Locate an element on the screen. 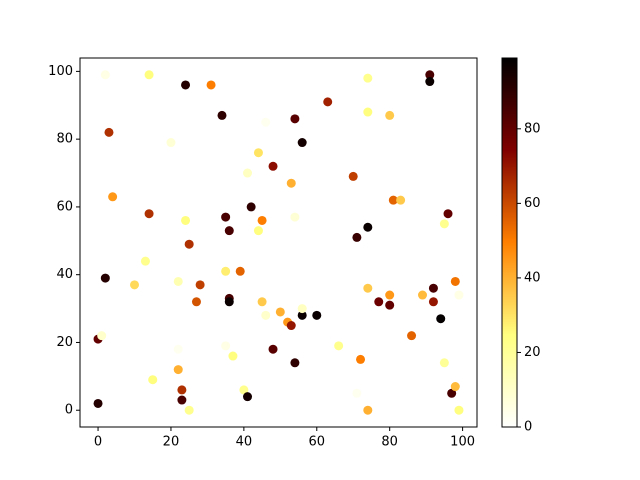 The image size is (640, 480). colorbar is located at coordinates (509, 242).